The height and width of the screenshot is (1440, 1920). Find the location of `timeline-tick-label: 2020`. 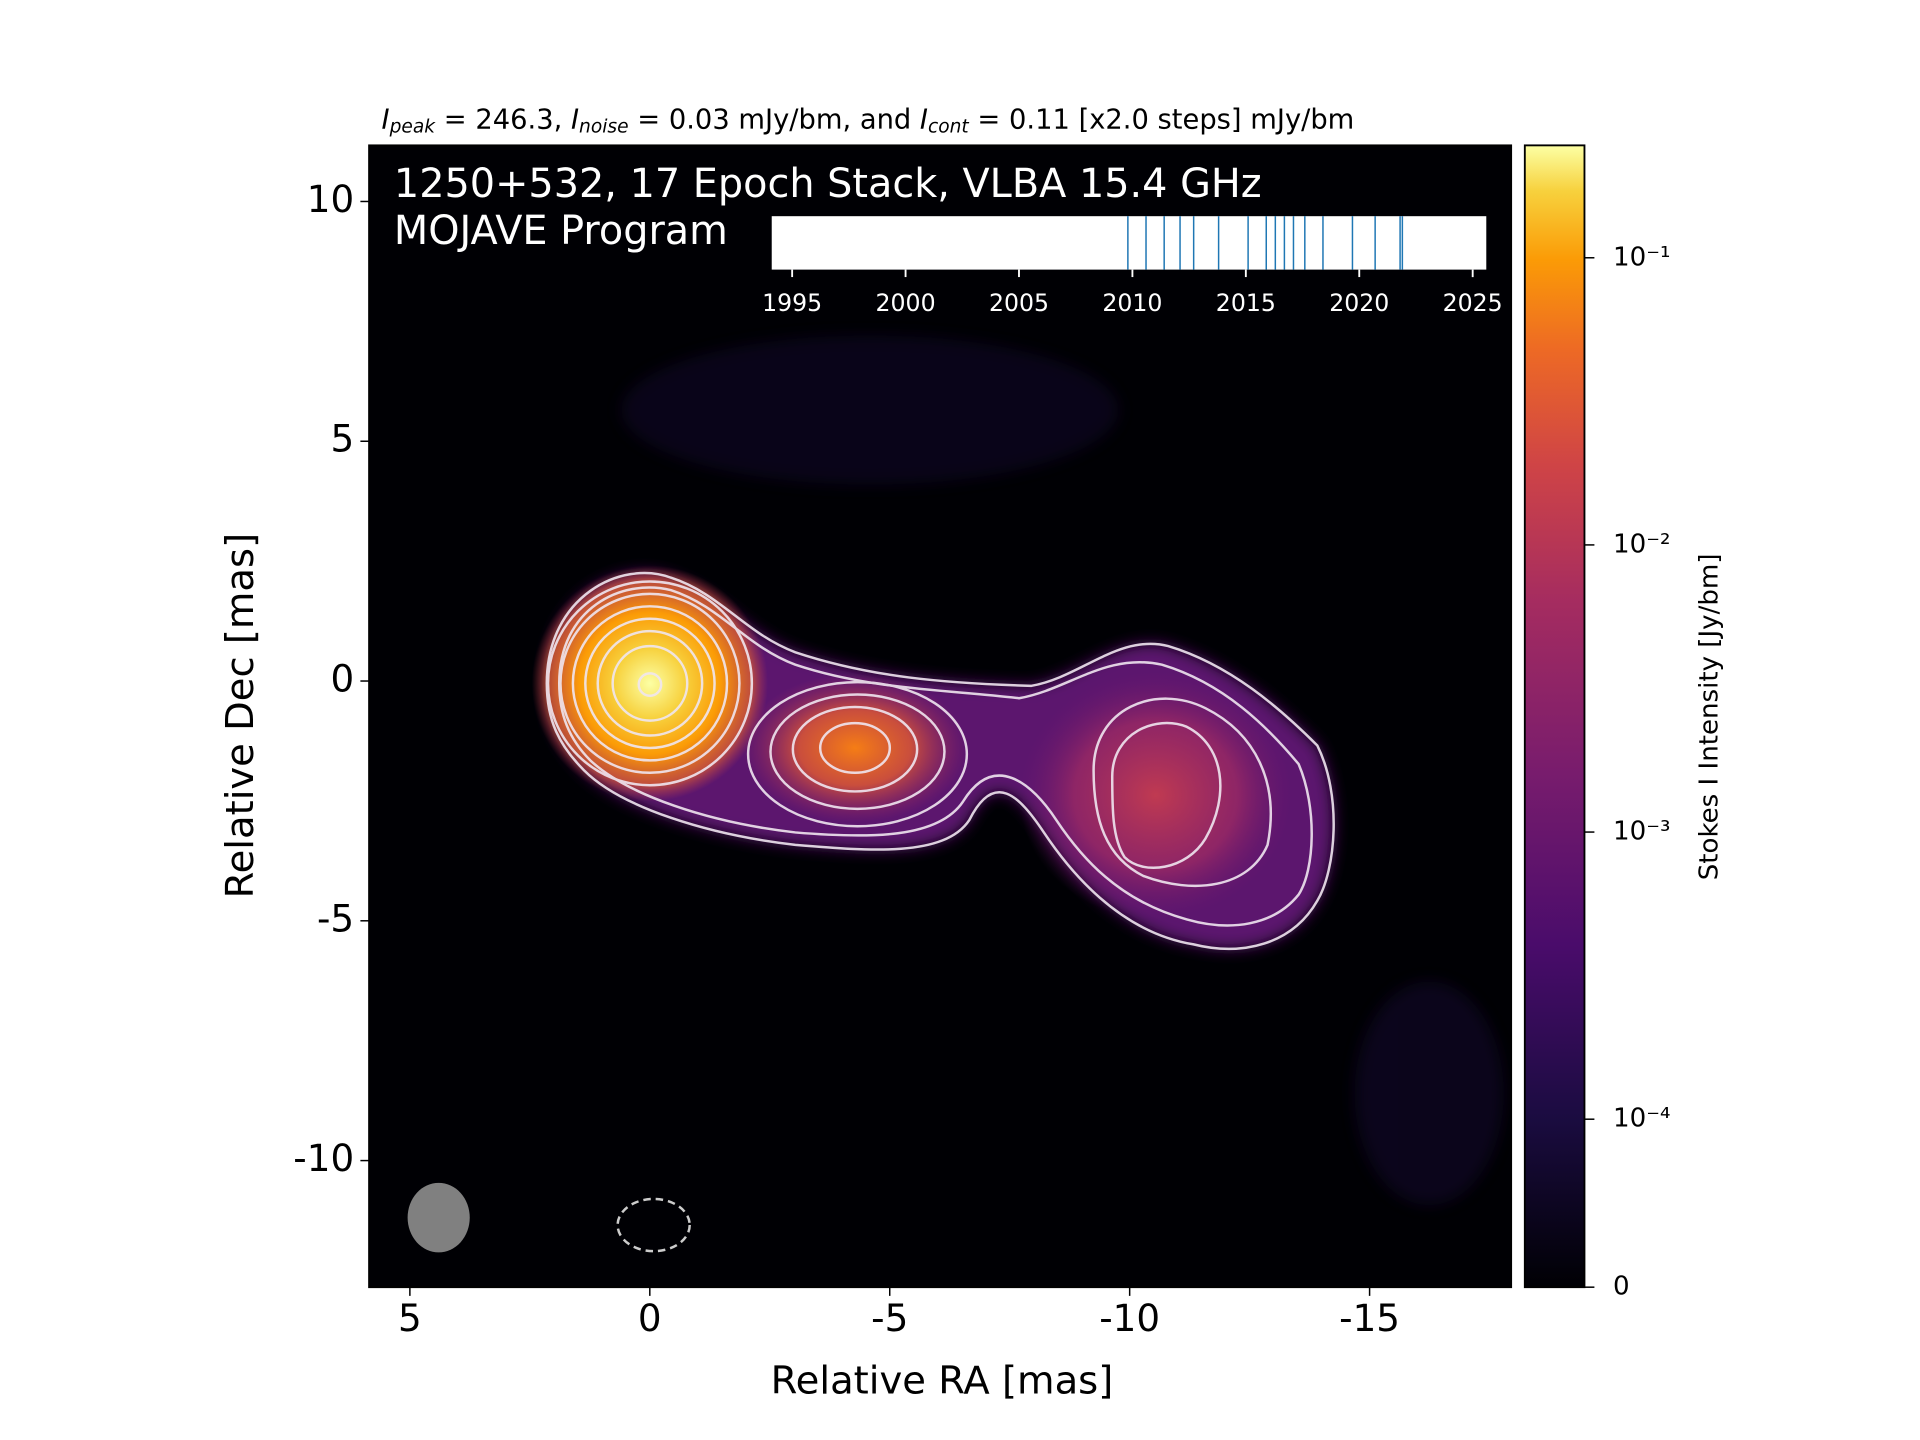

timeline-tick-label: 2020 is located at coordinates (1359, 303).